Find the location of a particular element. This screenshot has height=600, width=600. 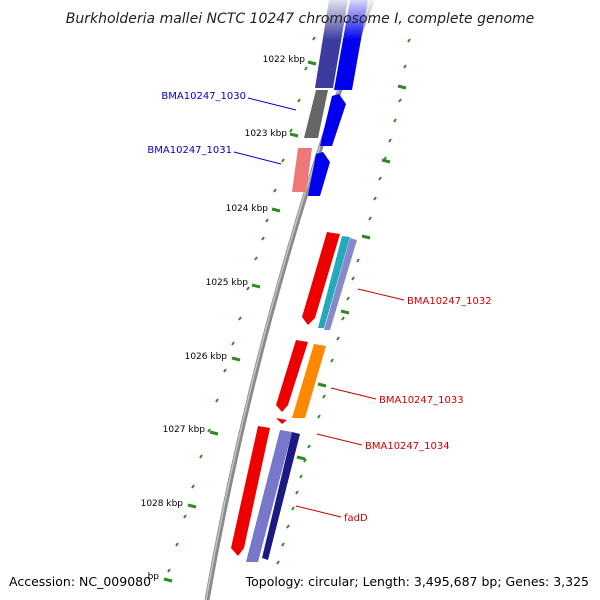

footer-topology-bg is located at coordinates (426, 581).